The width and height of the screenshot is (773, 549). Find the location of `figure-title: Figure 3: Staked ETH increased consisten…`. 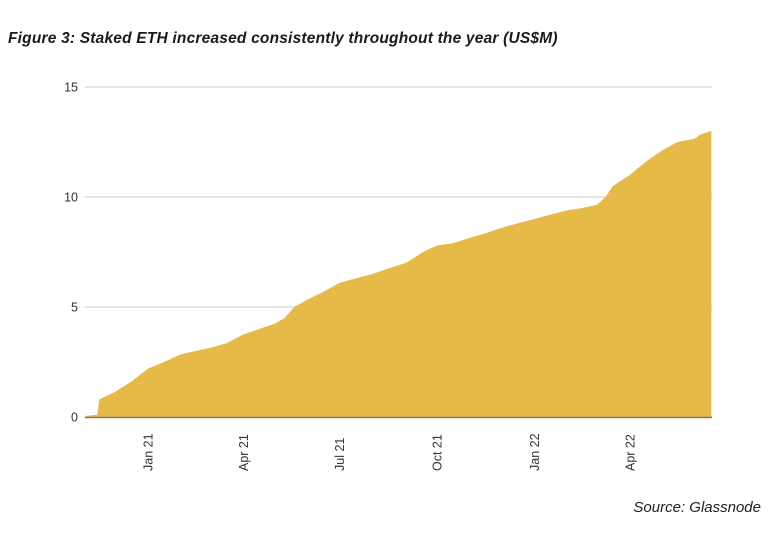

figure-title: Figure 3: Staked ETH increased consisten… is located at coordinates (283, 38).